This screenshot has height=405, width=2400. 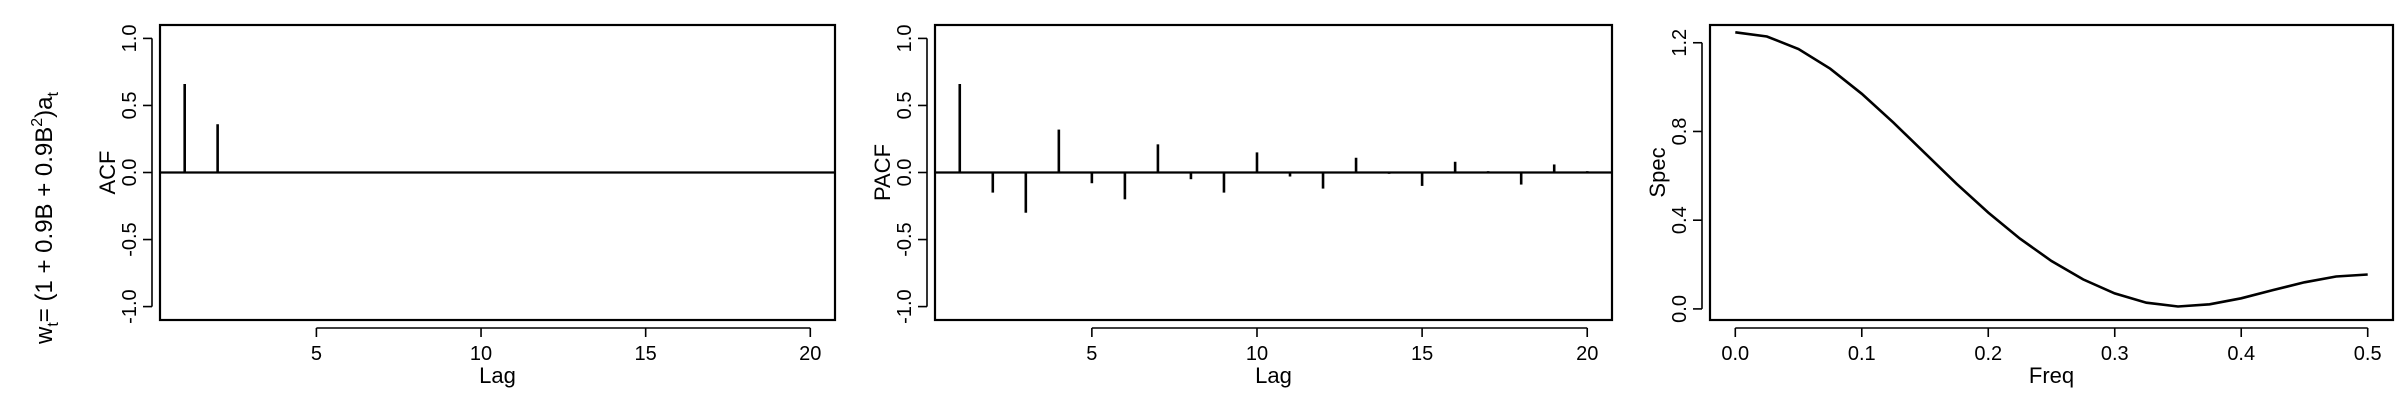 I want to click on spec-x-tick-label: 0.0, so click(x=1735, y=354).